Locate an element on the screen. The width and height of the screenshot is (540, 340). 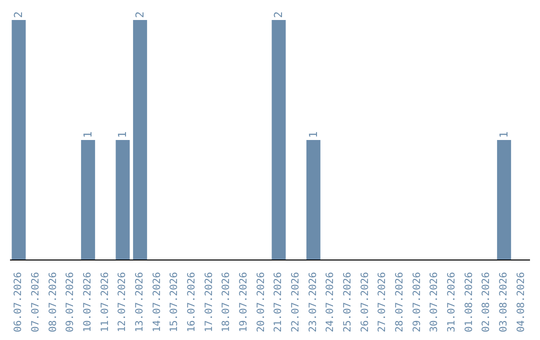
x-tick-label: 01.08.2026 is located at coordinates (469, 302).